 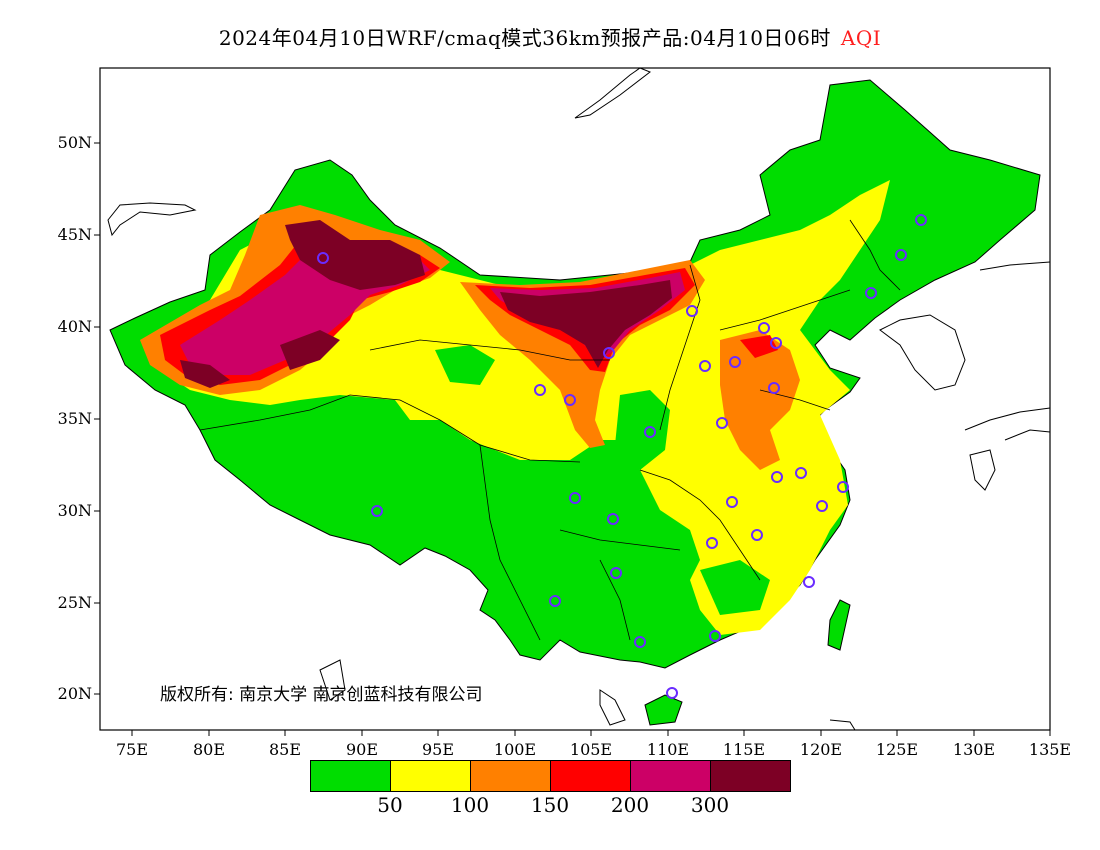 I want to click on lon-label-100e: 100E, so click(x=515, y=749).